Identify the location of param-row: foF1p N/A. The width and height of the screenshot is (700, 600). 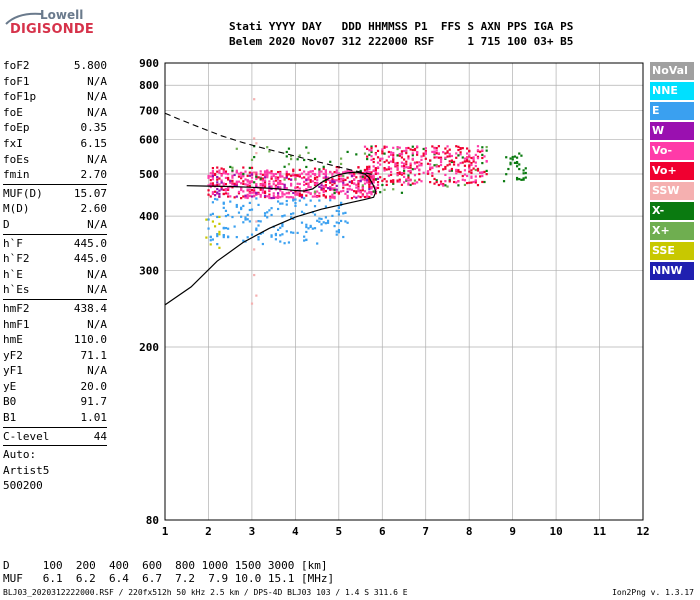
(55, 97).